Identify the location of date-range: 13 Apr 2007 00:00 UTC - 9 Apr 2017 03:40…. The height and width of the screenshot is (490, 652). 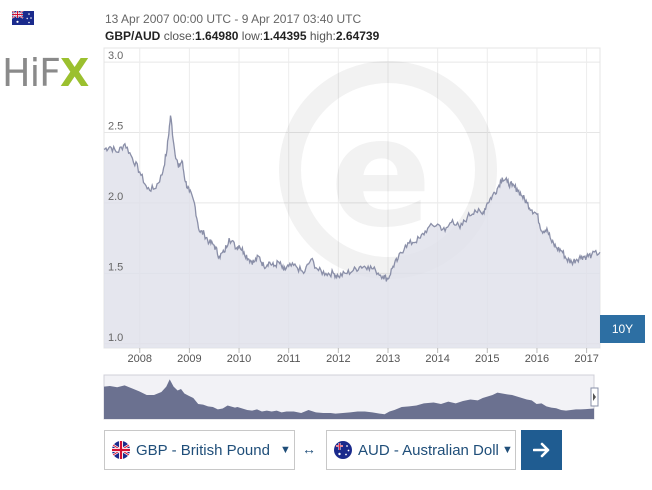
(233, 19).